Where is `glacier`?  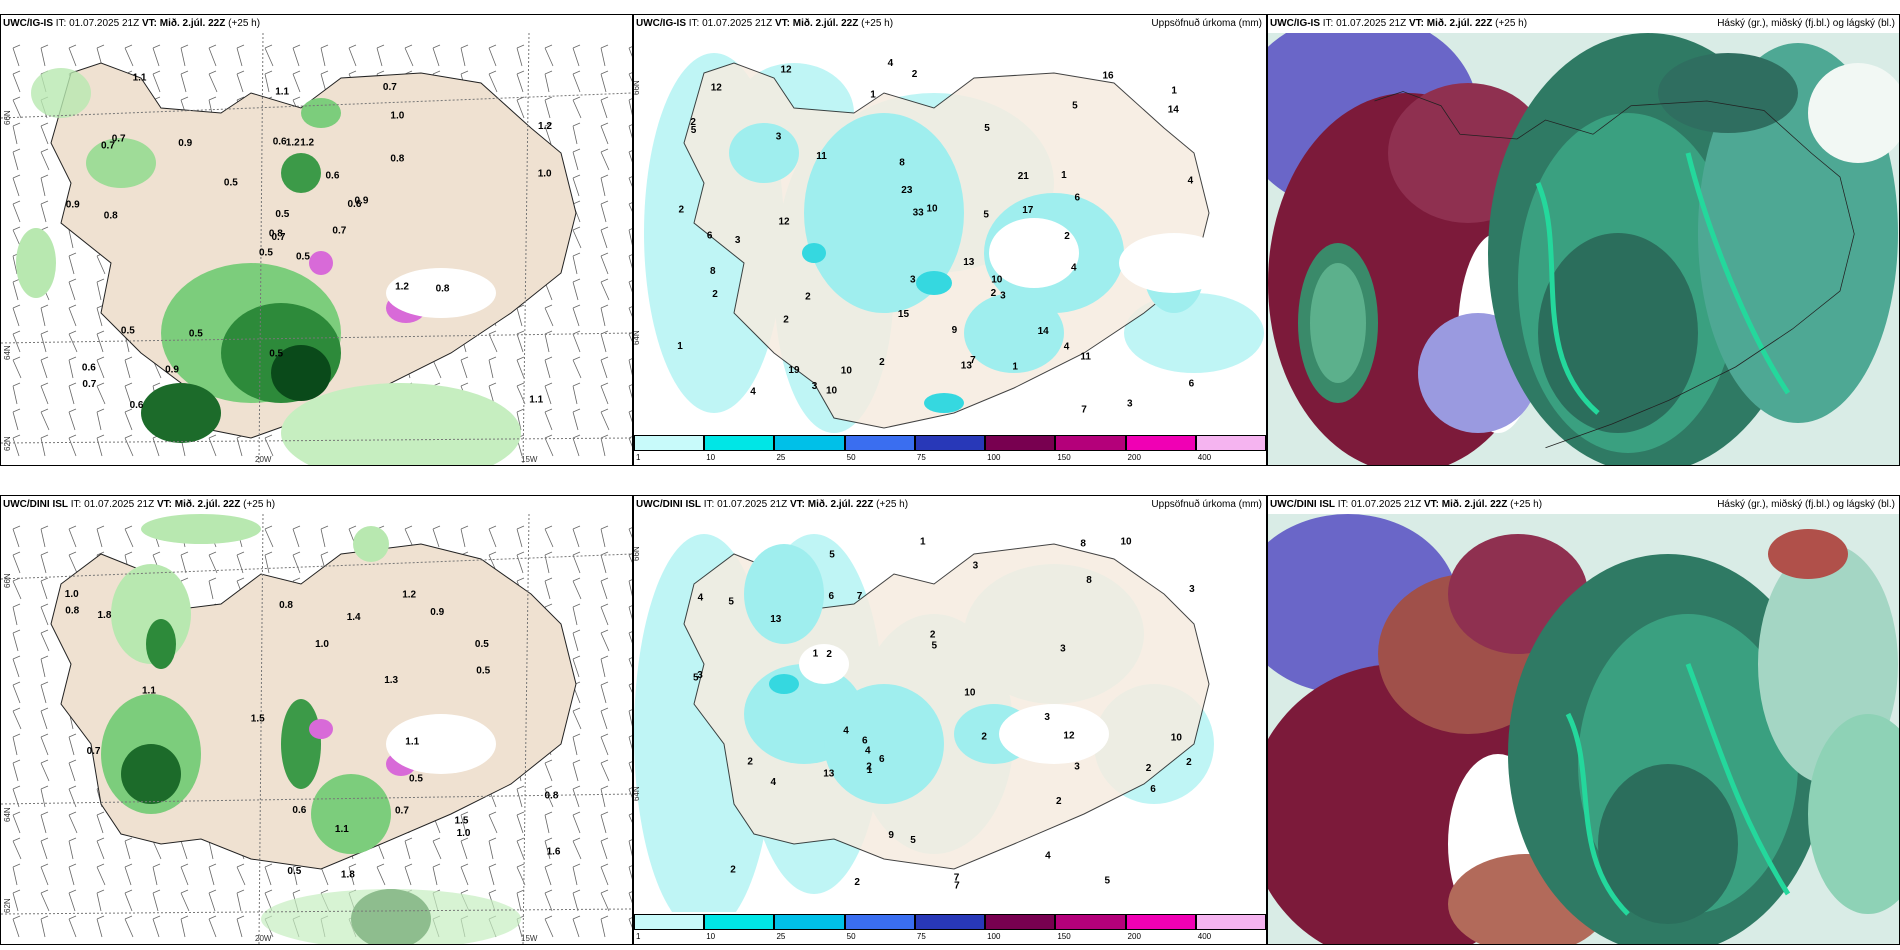 glacier is located at coordinates (1174, 263).